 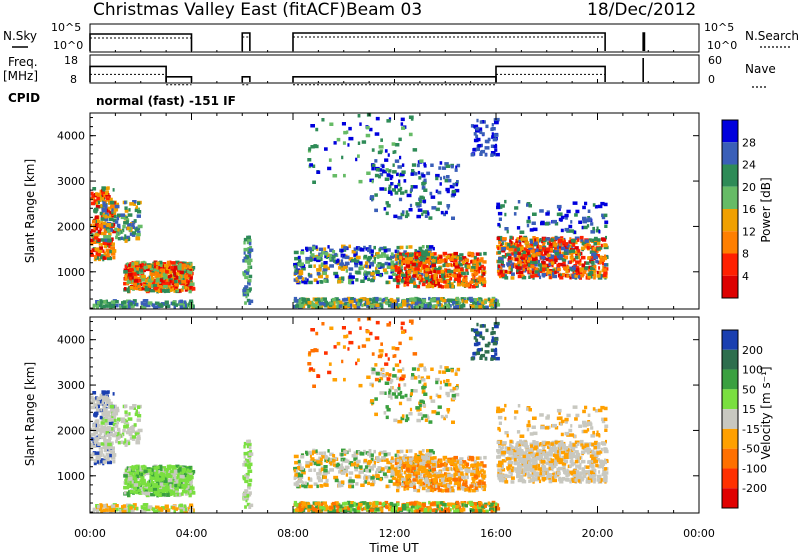 What do you see at coordinates (401, 36) in the screenshot?
I see `nsky-strip: N.Sky 10^5 10^0 10^5 10^0 N.Search` at bounding box center [401, 36].